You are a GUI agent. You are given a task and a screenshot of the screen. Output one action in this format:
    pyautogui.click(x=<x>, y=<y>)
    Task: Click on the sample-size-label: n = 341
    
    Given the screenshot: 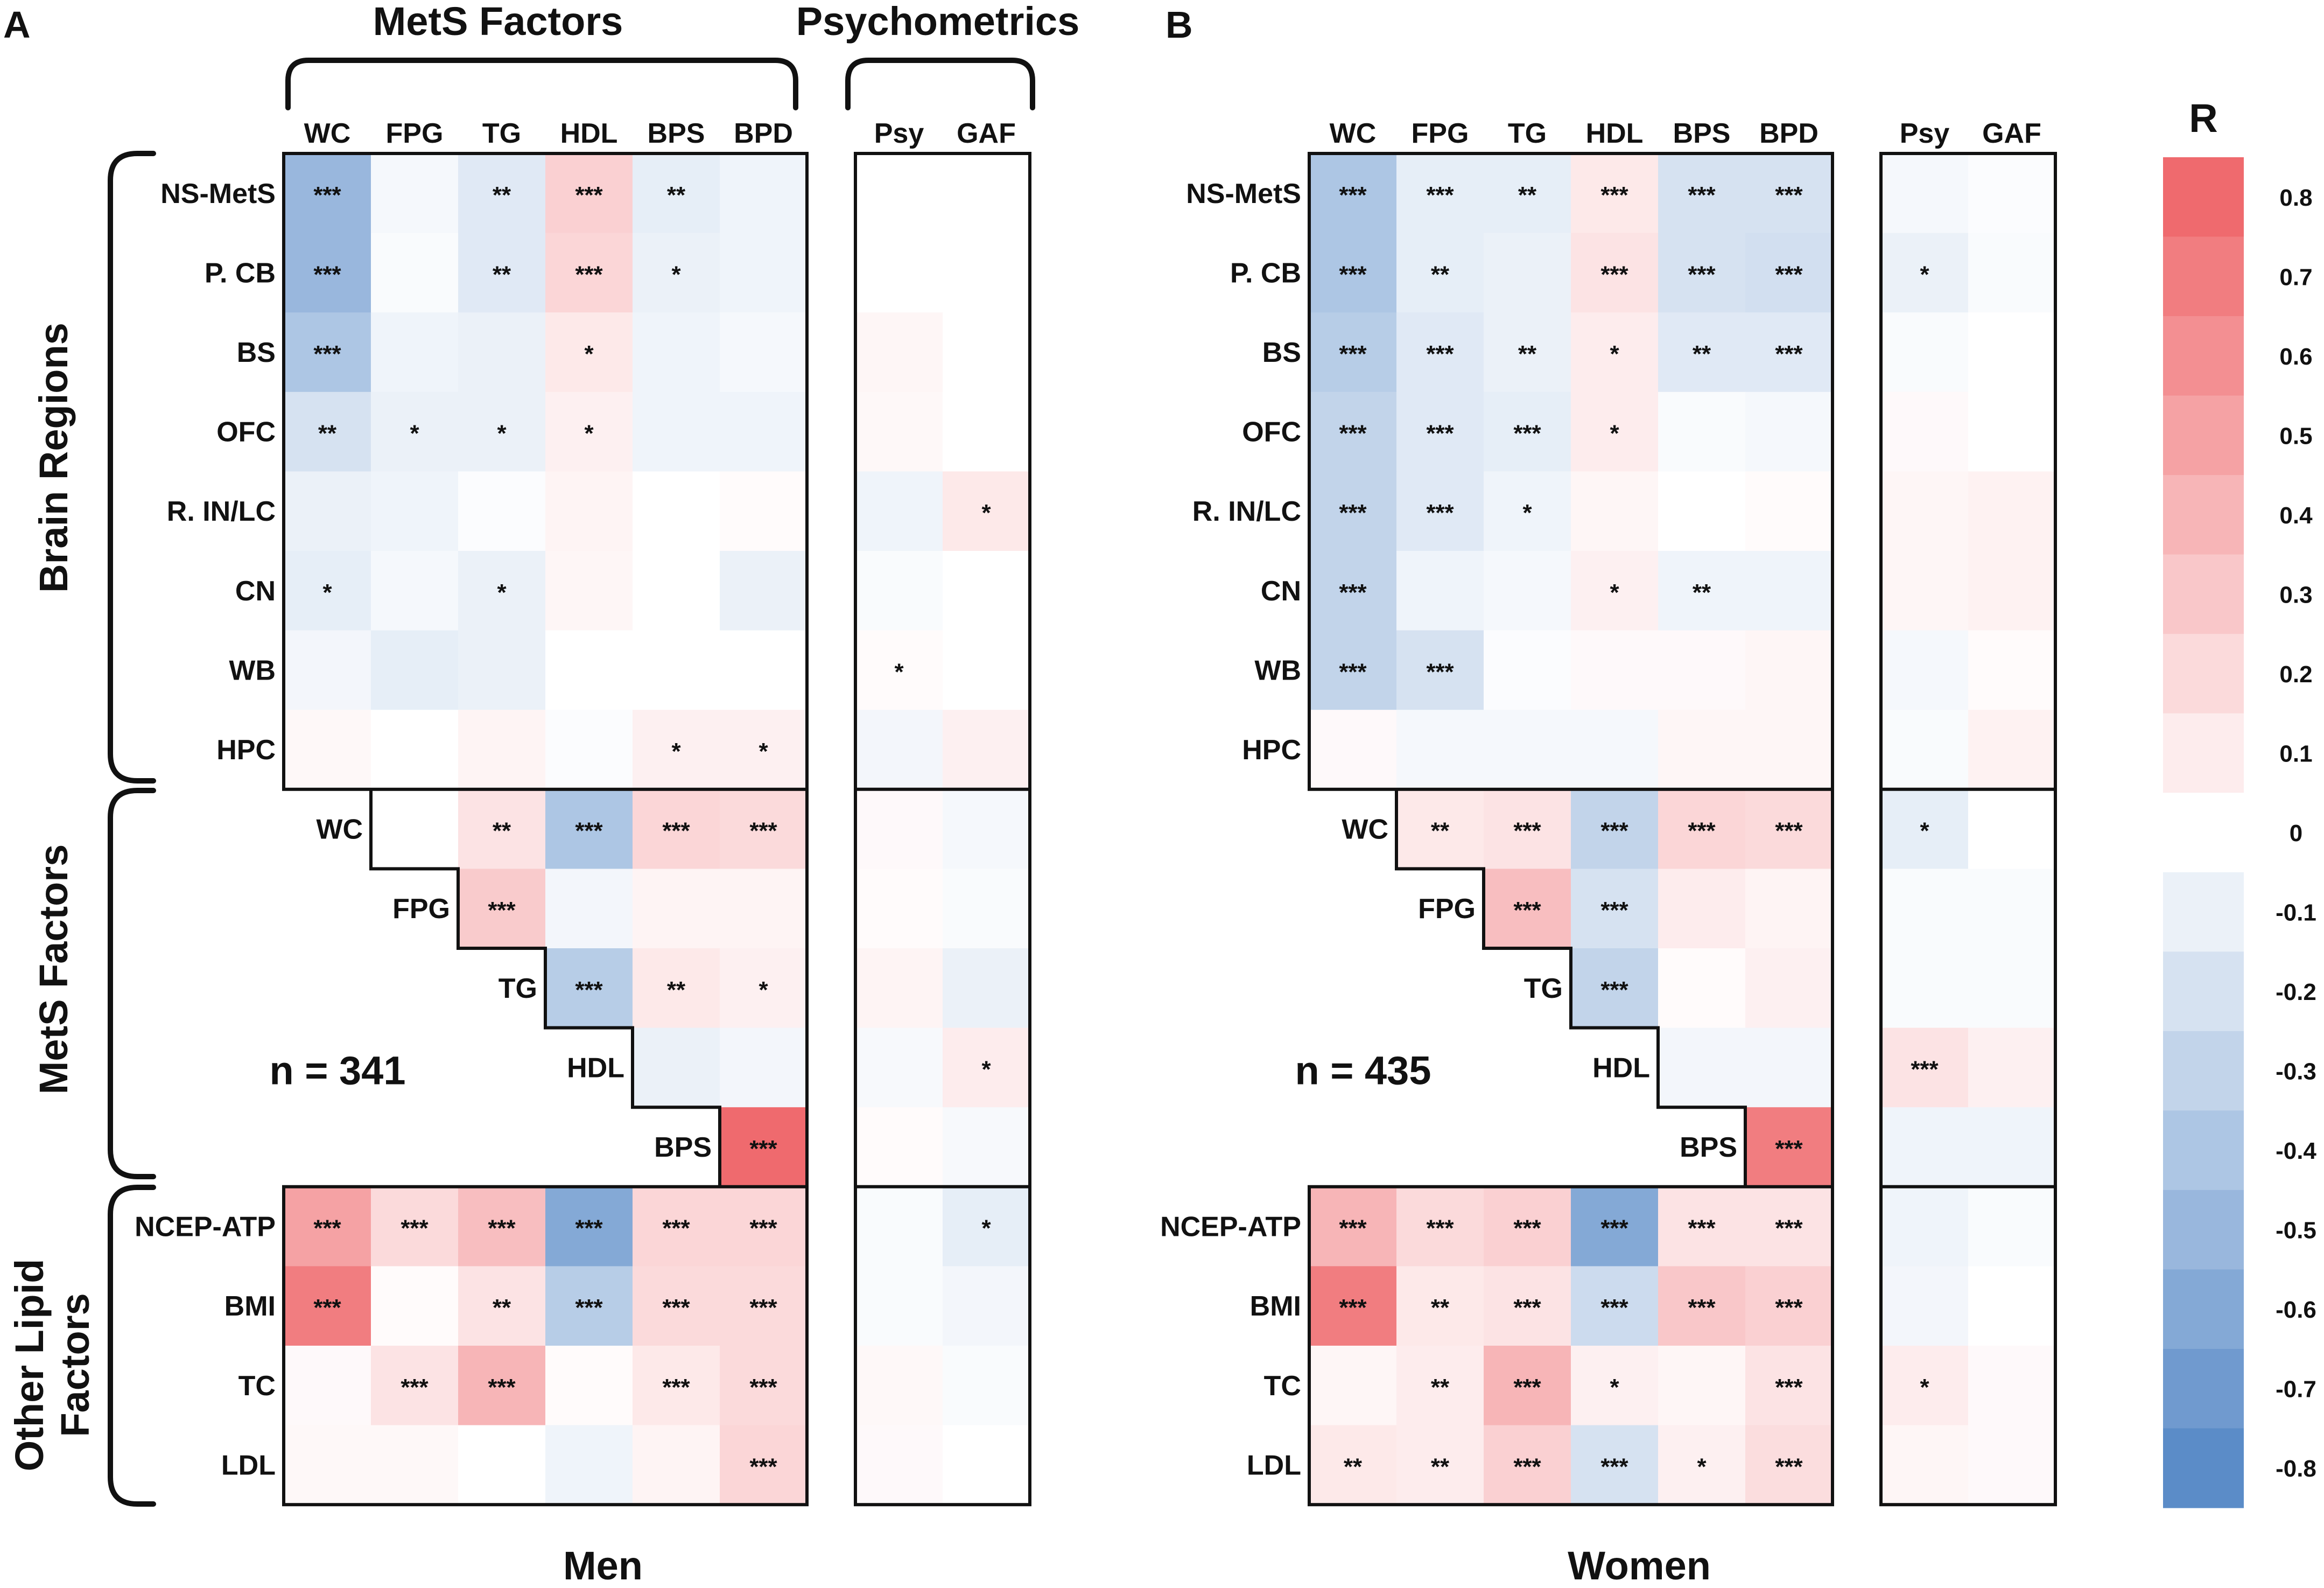 What is the action you would take?
    pyautogui.click(x=337, y=1070)
    